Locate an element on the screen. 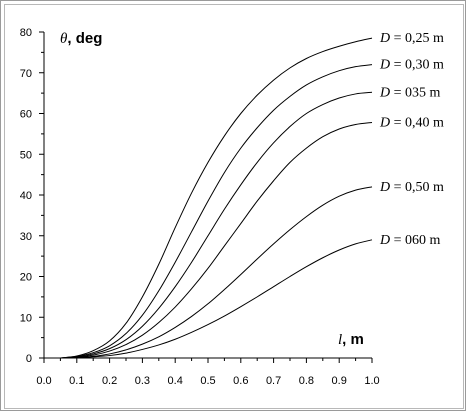  y-tick-label: 30 is located at coordinates (26, 237).